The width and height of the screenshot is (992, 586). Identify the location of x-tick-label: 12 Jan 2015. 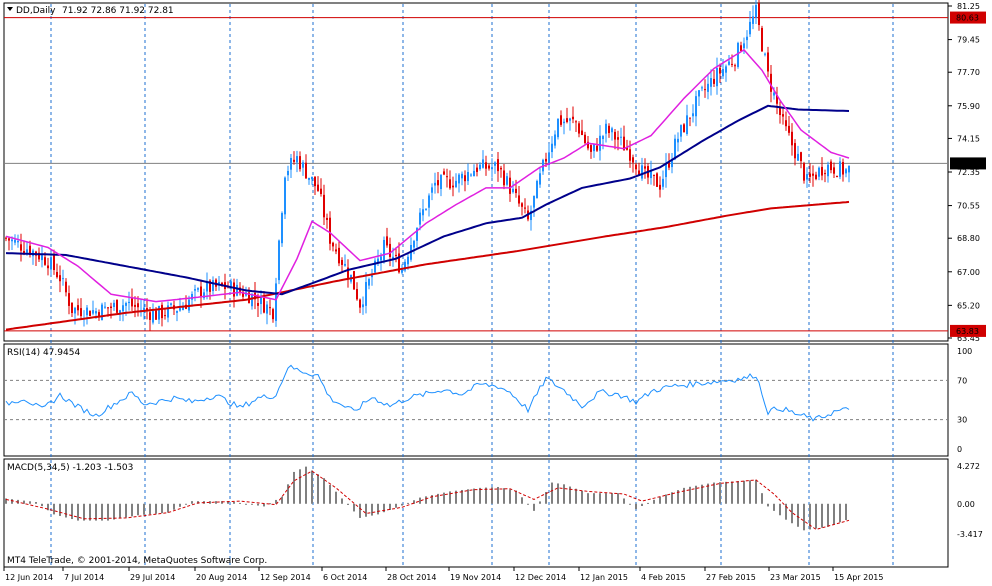
(604, 577).